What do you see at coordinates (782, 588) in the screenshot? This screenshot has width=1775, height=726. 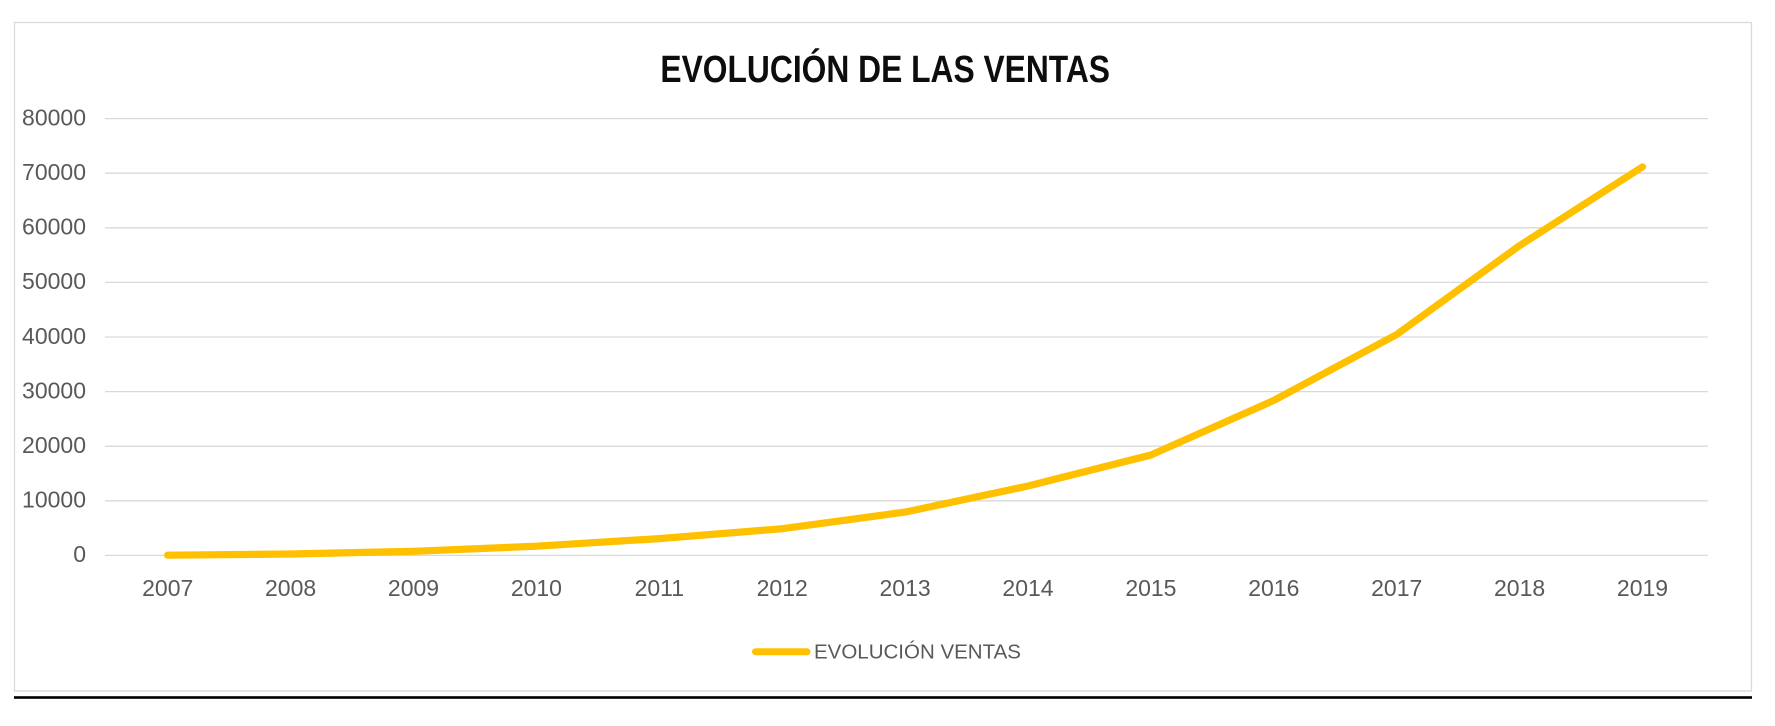 I see `svg-text: 2012` at bounding box center [782, 588].